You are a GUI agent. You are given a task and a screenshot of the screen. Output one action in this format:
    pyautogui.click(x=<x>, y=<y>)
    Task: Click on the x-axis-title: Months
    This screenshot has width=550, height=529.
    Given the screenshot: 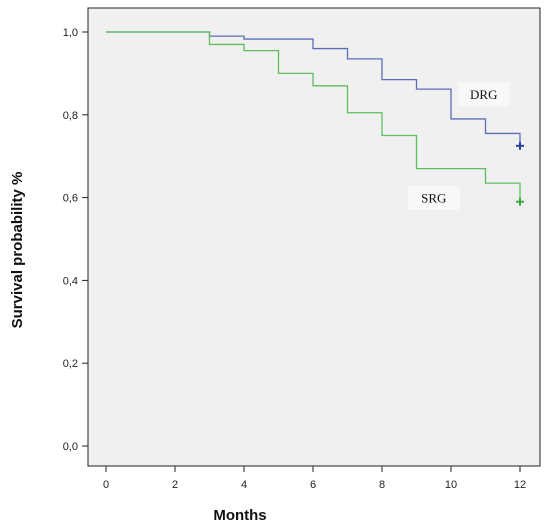 What is the action you would take?
    pyautogui.click(x=239, y=515)
    